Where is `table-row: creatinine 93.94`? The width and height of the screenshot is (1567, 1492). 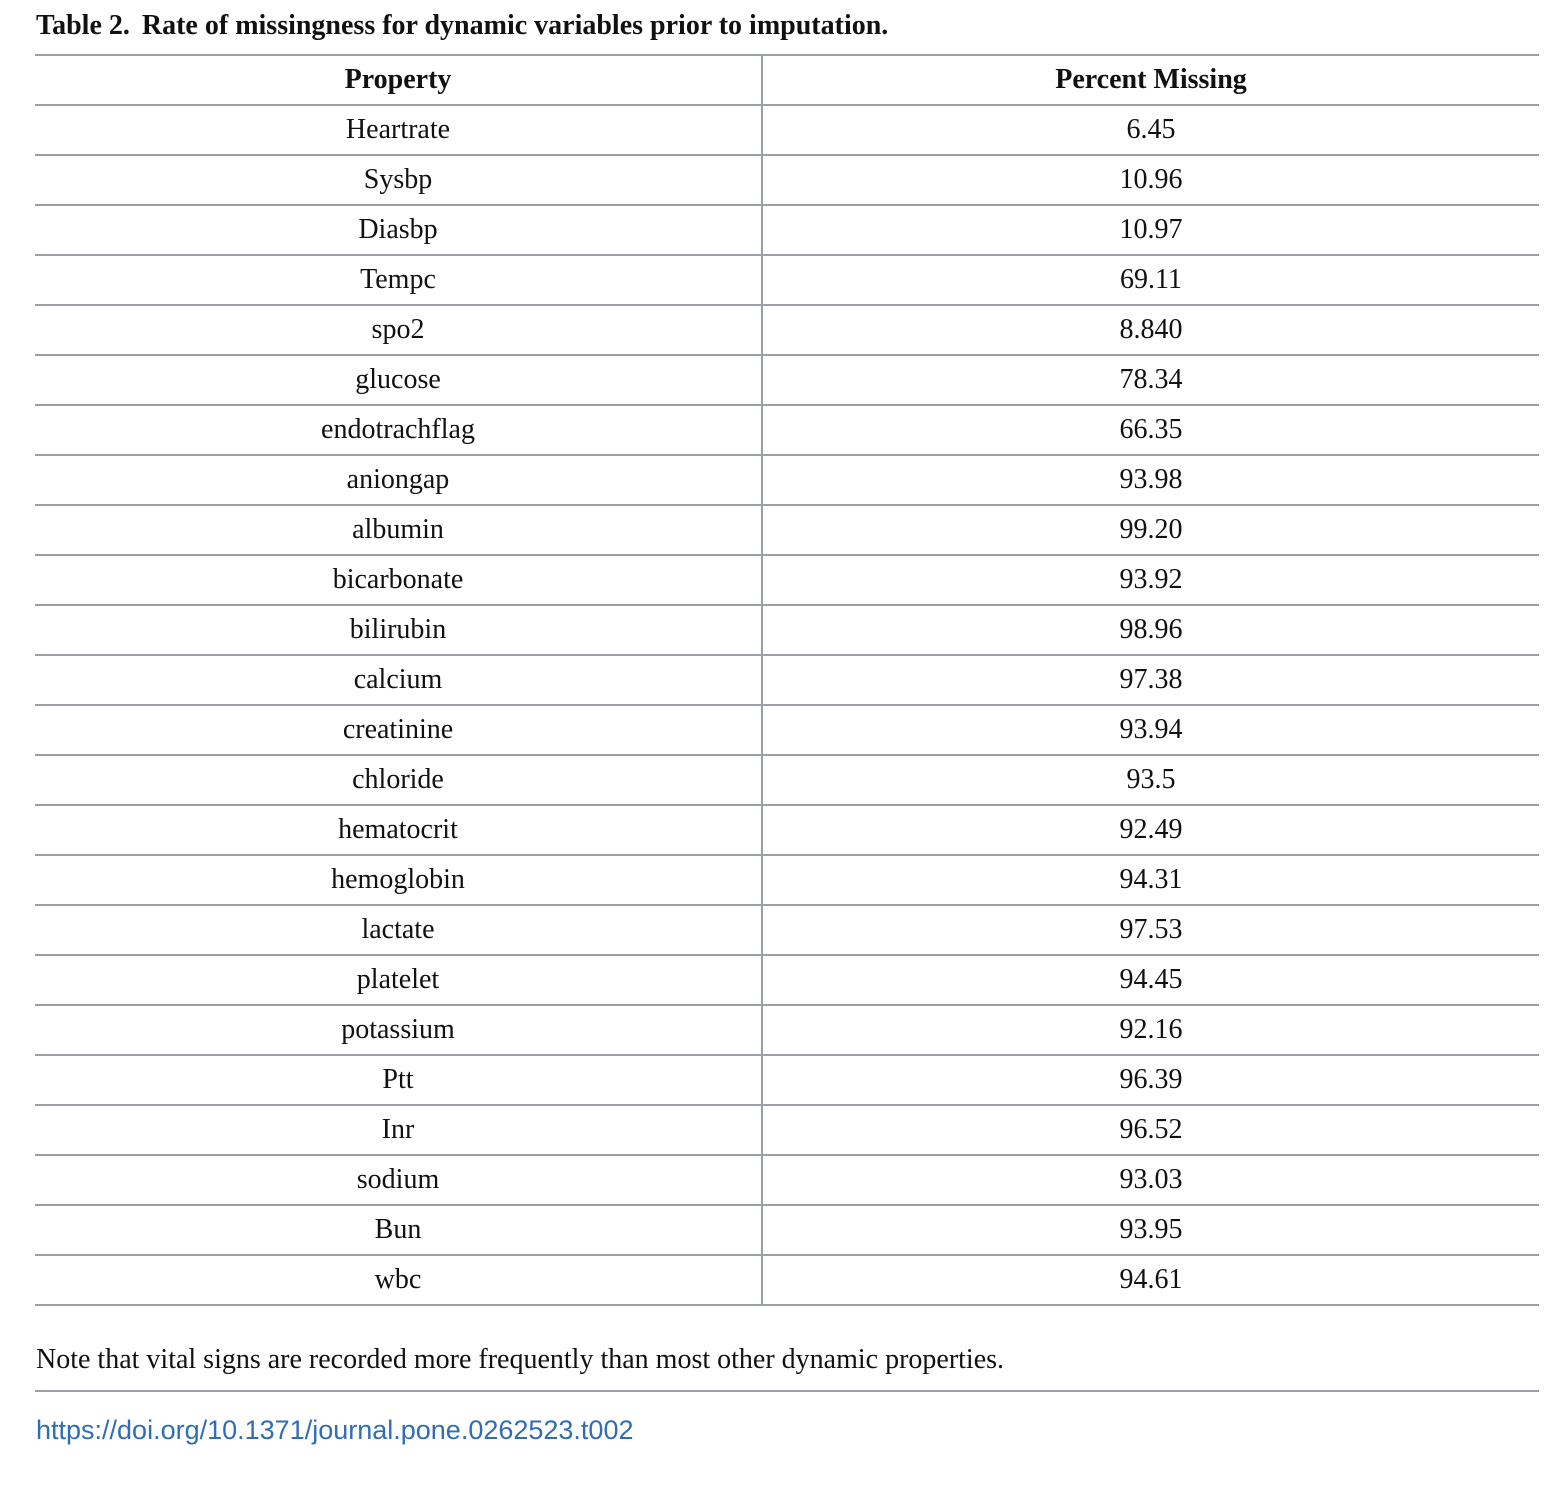 table-row: creatinine 93.94 is located at coordinates (787, 730).